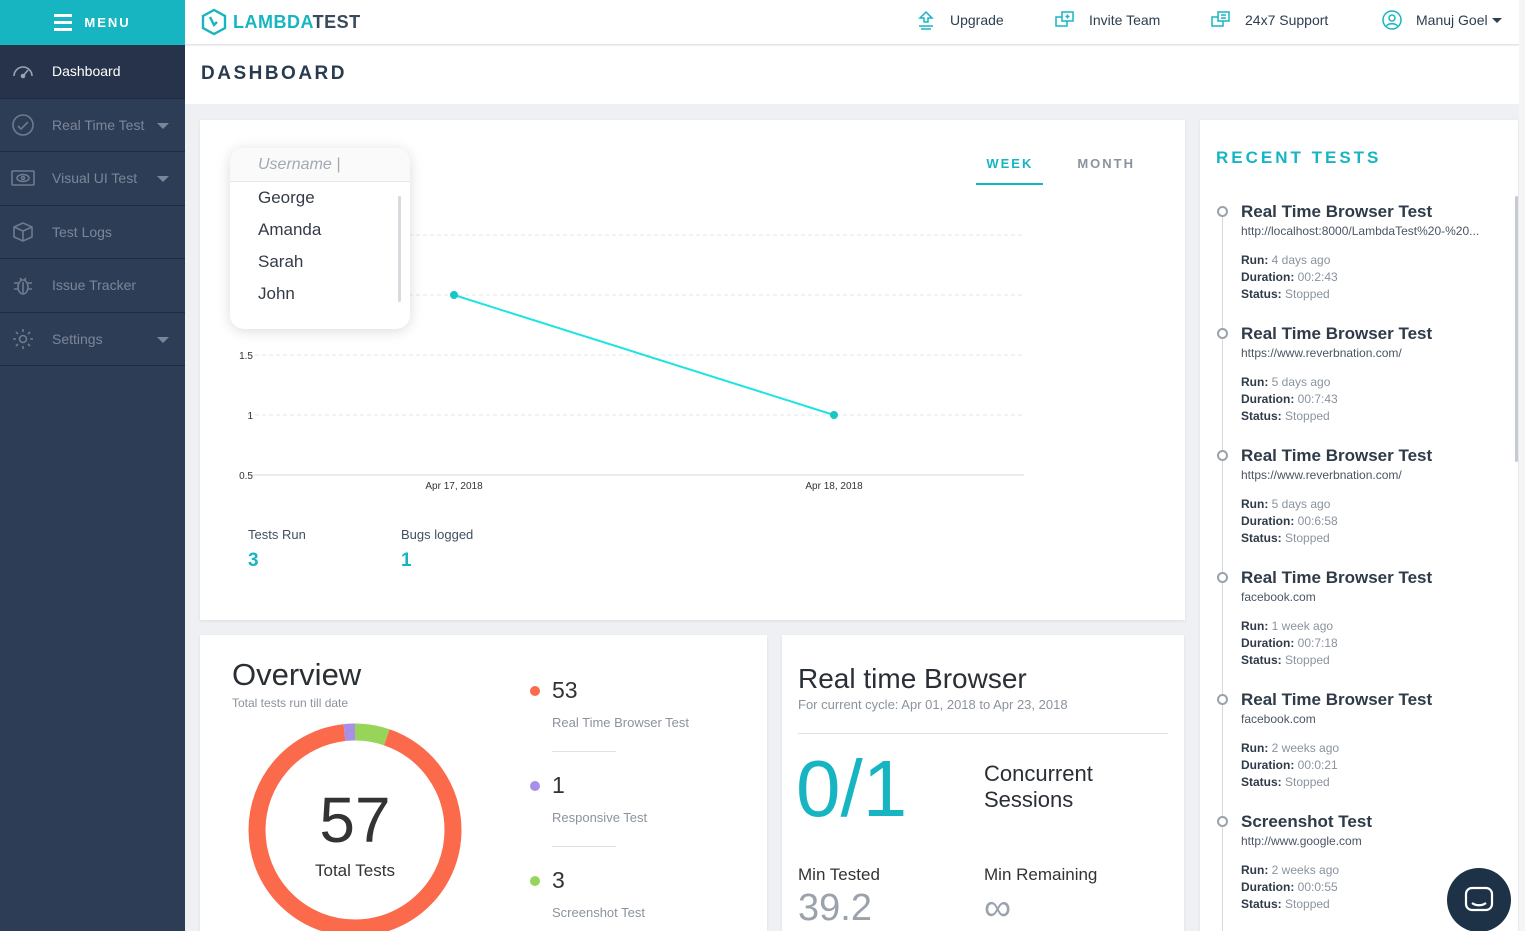 The width and height of the screenshot is (1525, 931). I want to click on sidebar-item-visual-ui-test: Visual UI Test, so click(92, 179).